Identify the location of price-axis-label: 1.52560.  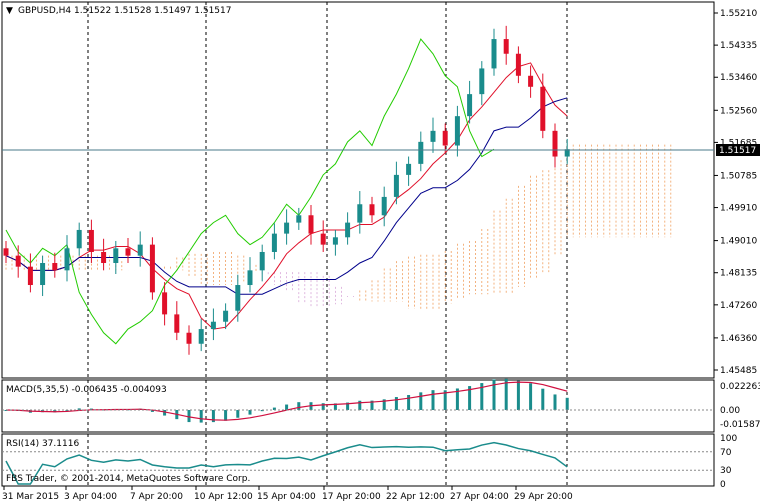
(738, 111).